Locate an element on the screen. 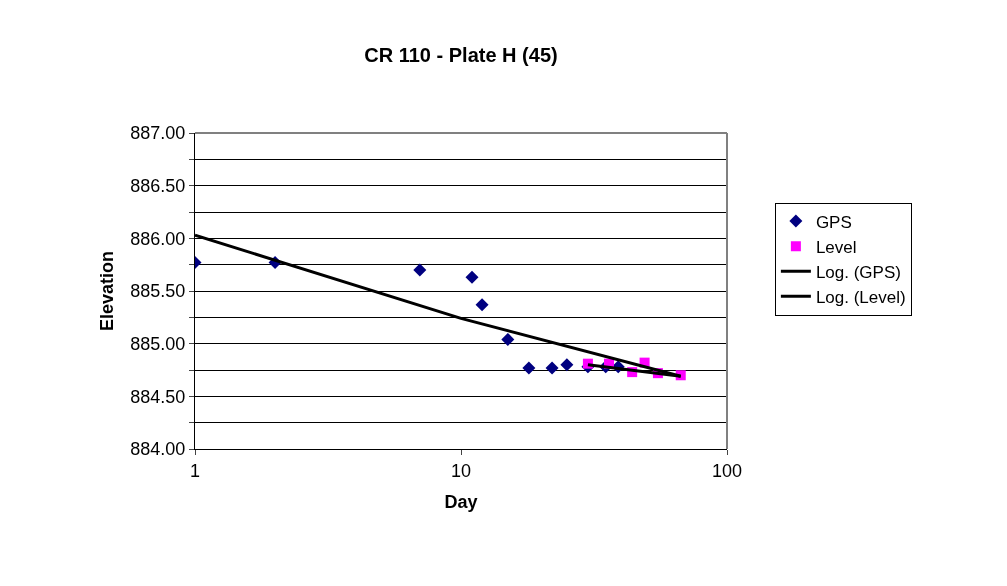 This screenshot has height=586, width=1007. legend-label: GPS is located at coordinates (833, 222).